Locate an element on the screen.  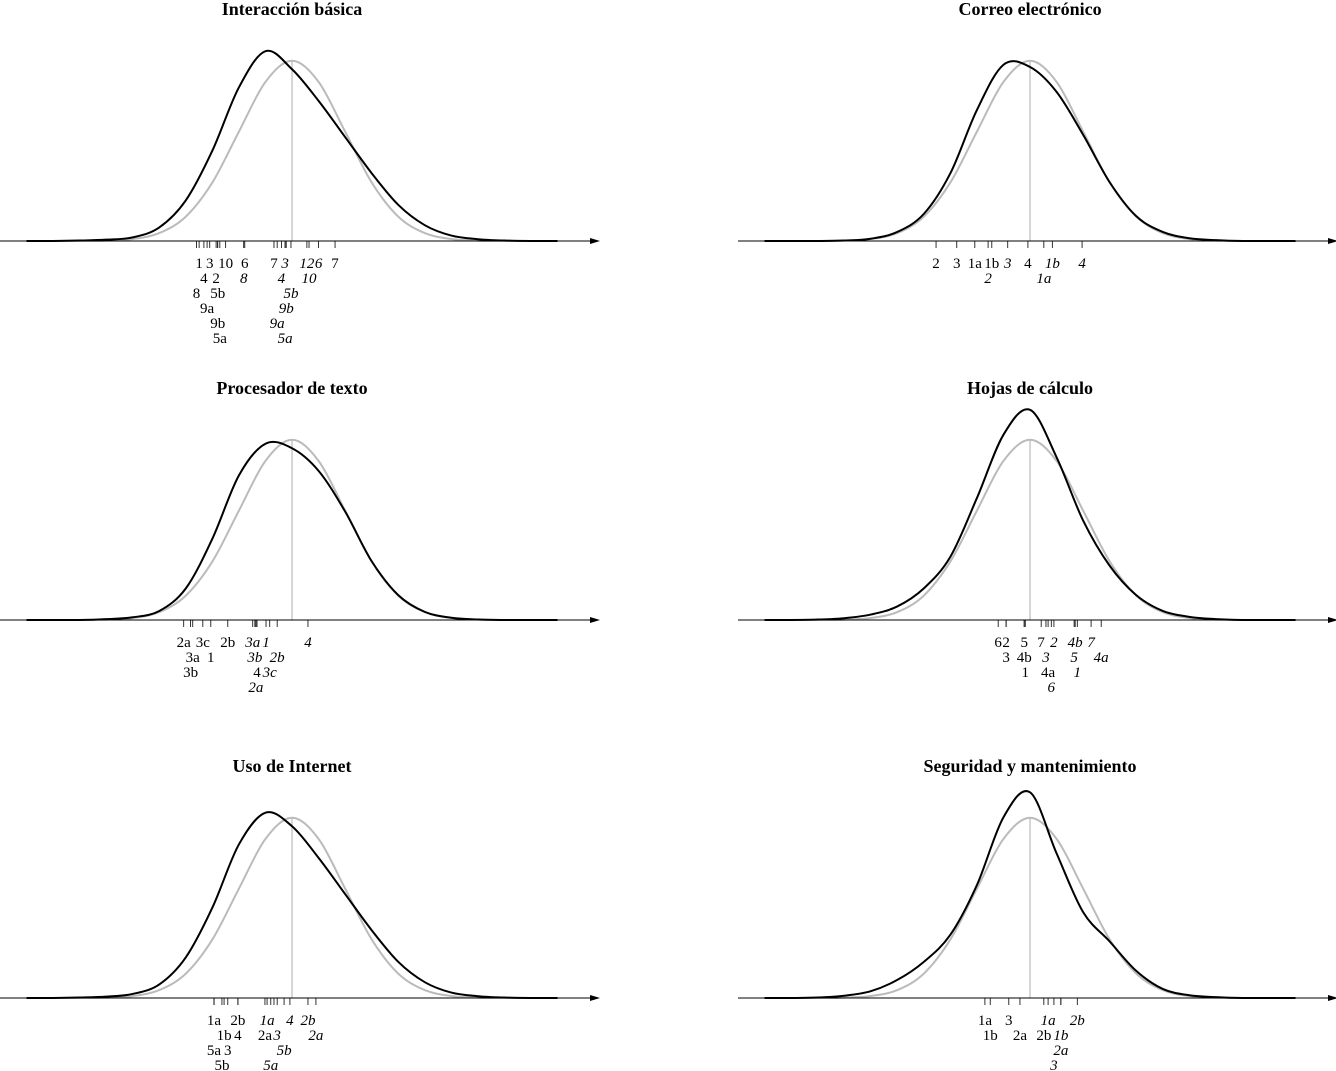
panel-title: Seguridad y mantenimiento is located at coordinates (1030, 766).